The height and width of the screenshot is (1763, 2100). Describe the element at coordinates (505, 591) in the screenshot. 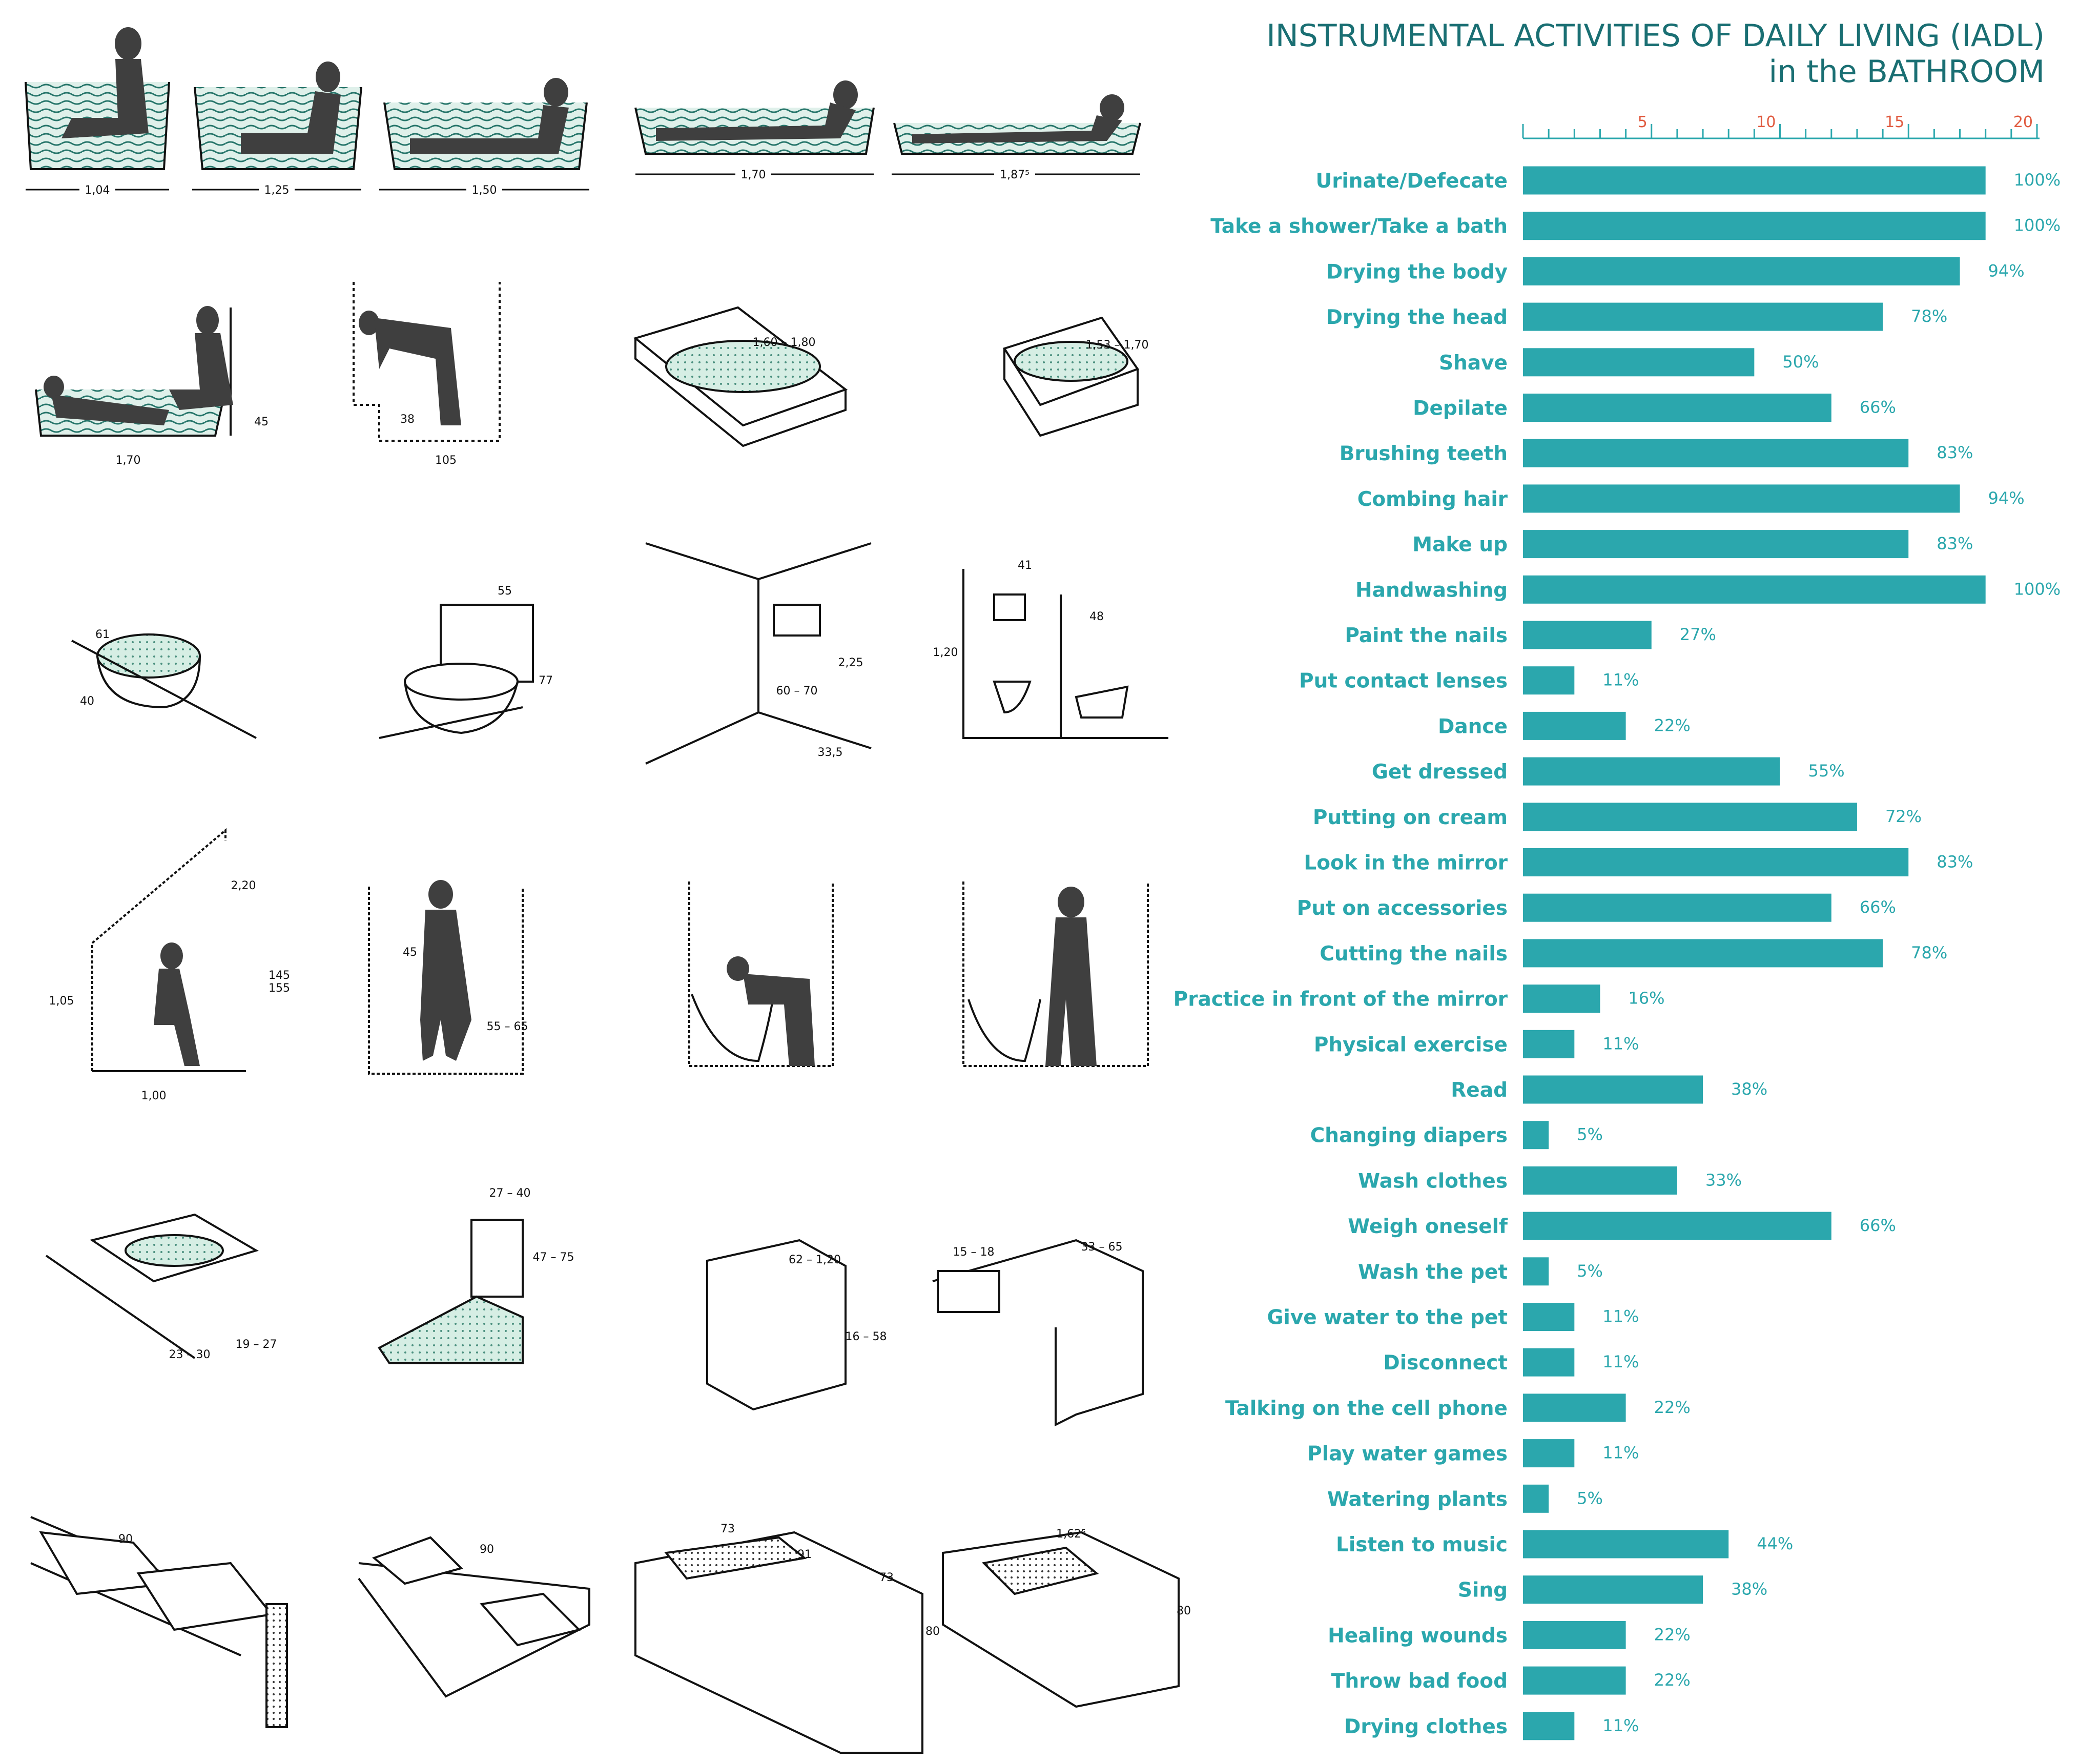

I see `dim-label: 55` at that location.